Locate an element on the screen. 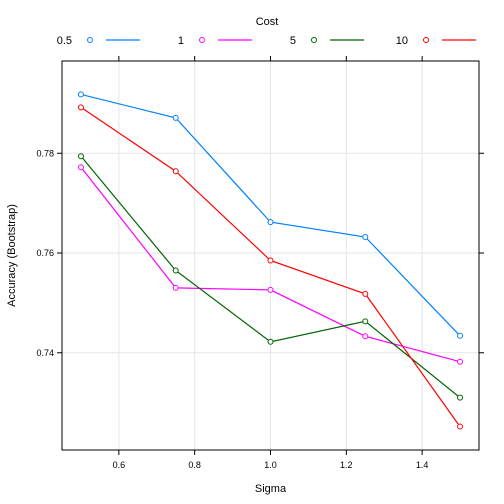 This screenshot has height=504, width=504. y-tick-label: 0.74 is located at coordinates (45, 353).